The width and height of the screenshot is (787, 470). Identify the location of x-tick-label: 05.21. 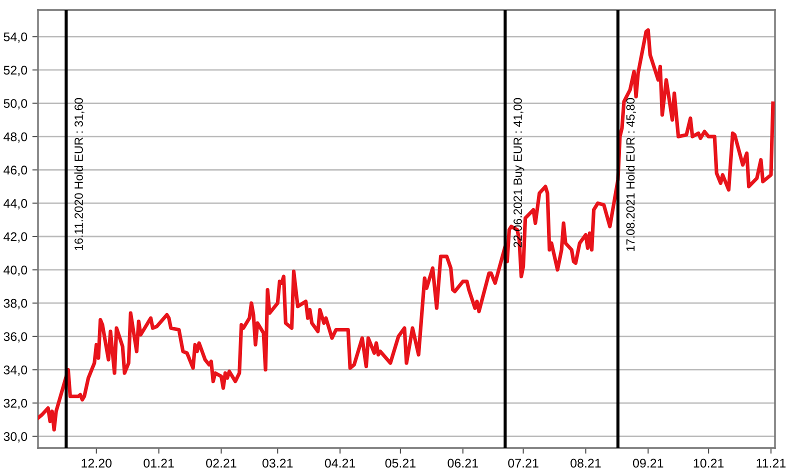
(400, 463).